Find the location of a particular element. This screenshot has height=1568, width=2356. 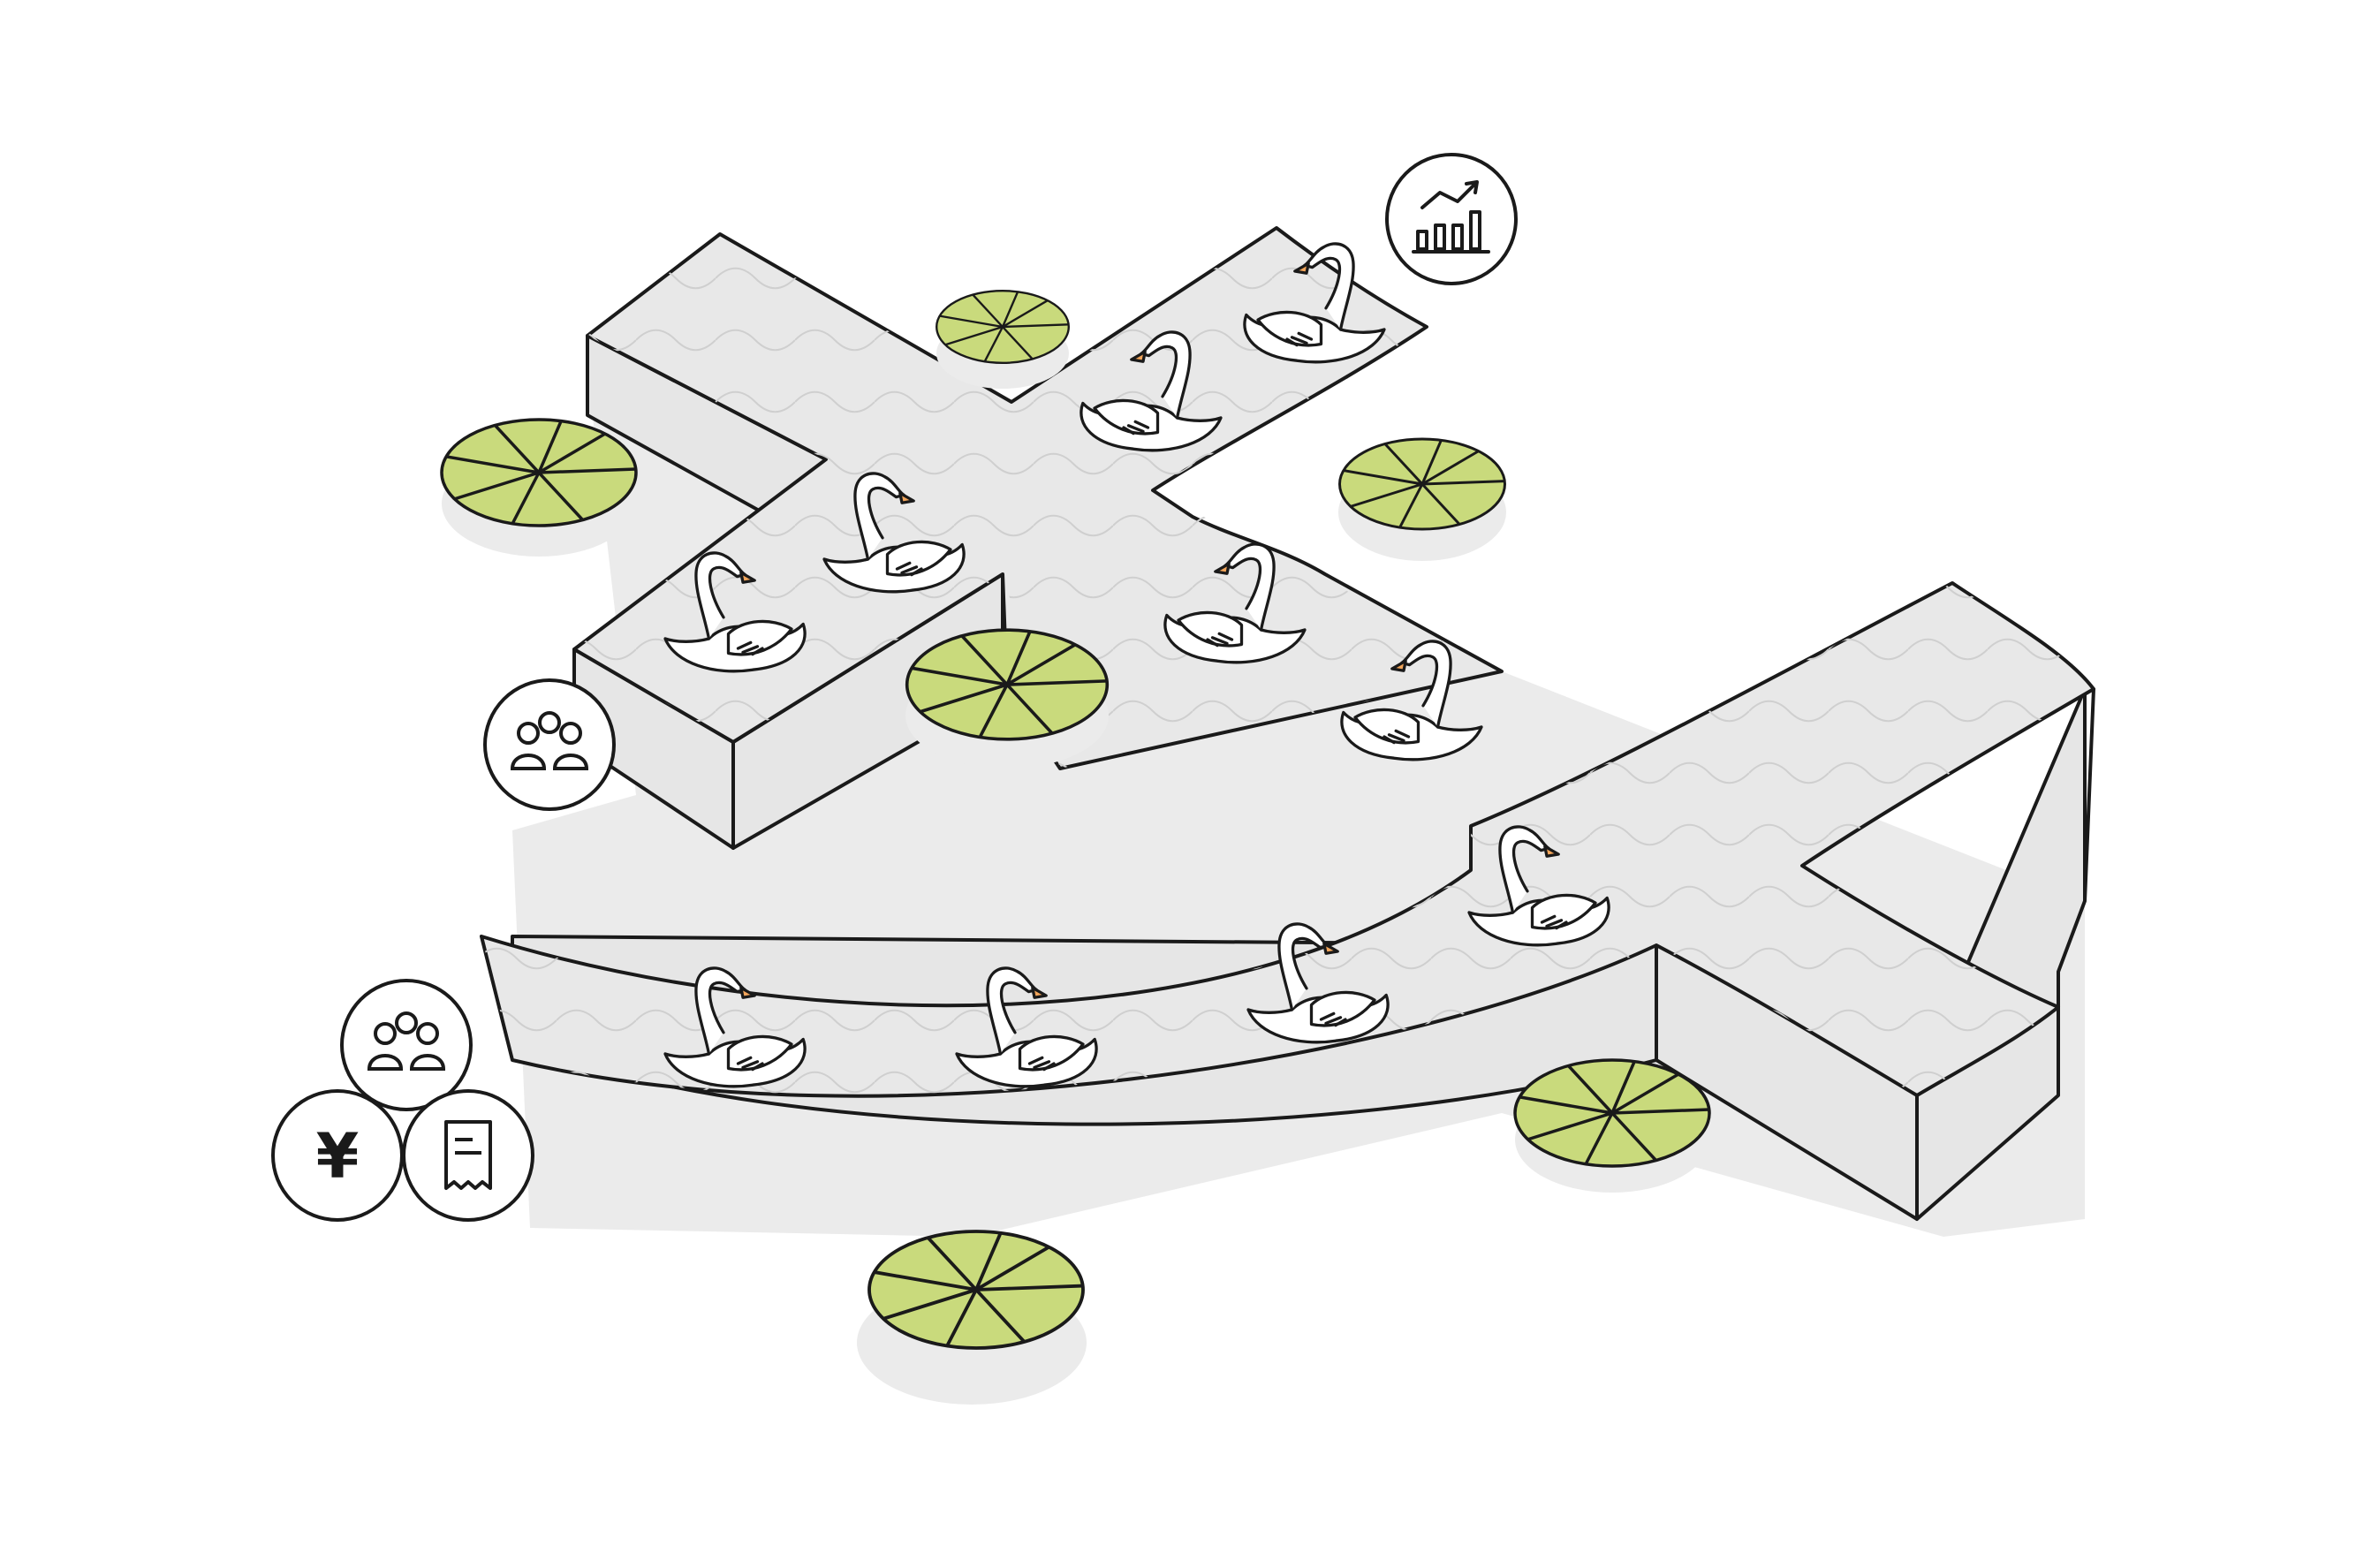

yen-symbol: ¥ is located at coordinates (338, 1156).